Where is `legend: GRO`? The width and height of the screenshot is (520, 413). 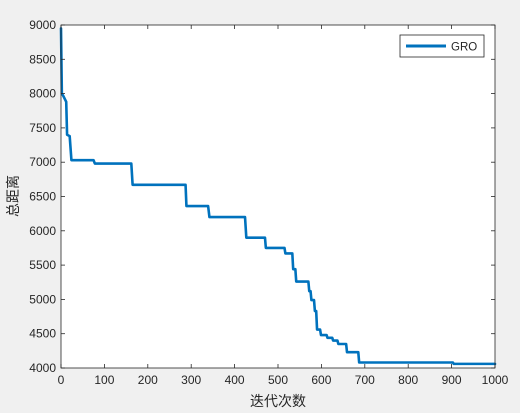 legend: GRO is located at coordinates (442, 46).